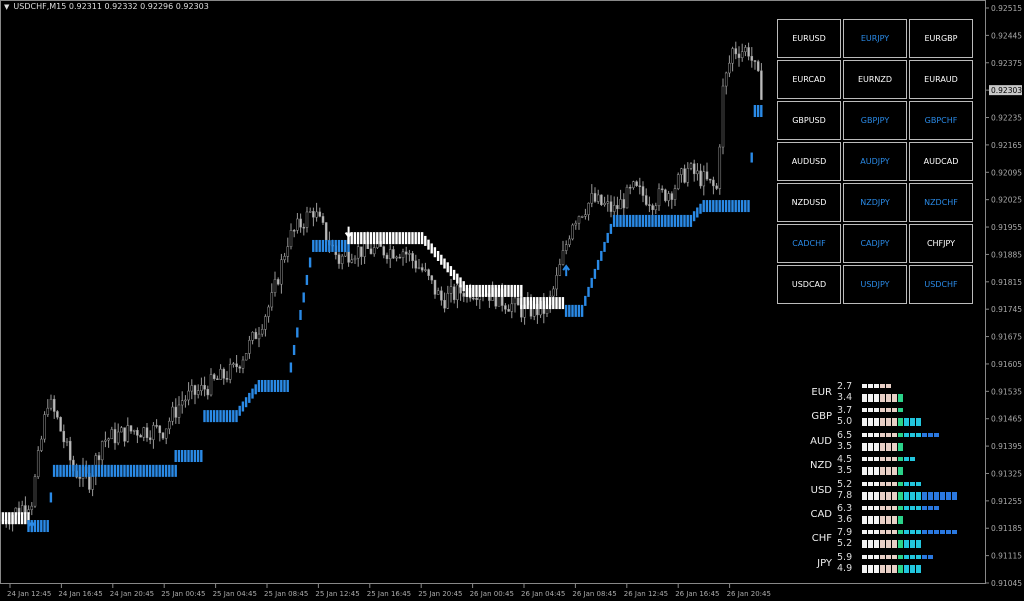 This screenshot has width=1024, height=601. Describe the element at coordinates (543, 594) in the screenshot. I see `time-tick-label: 26 Jan 04:45` at that location.